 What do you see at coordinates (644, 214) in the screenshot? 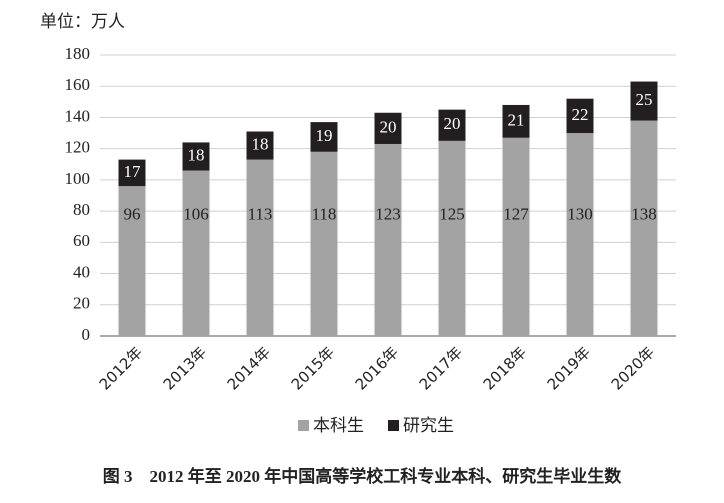
I see `value-label: 138` at bounding box center [644, 214].